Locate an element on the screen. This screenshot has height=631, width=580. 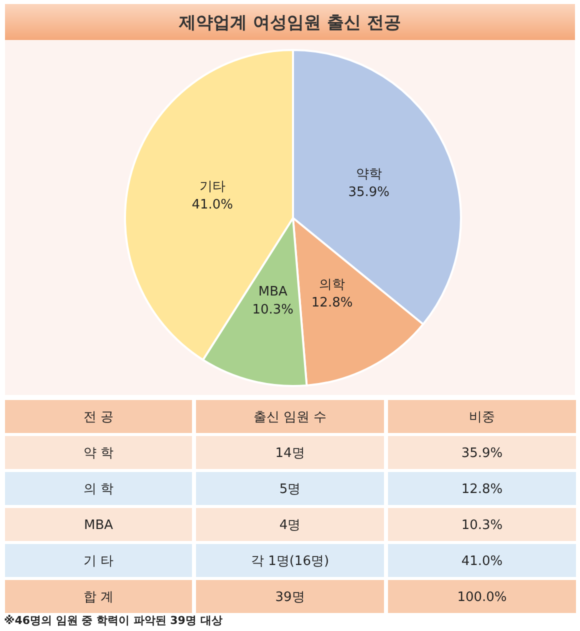
text: 35.9% is located at coordinates (482, 453).